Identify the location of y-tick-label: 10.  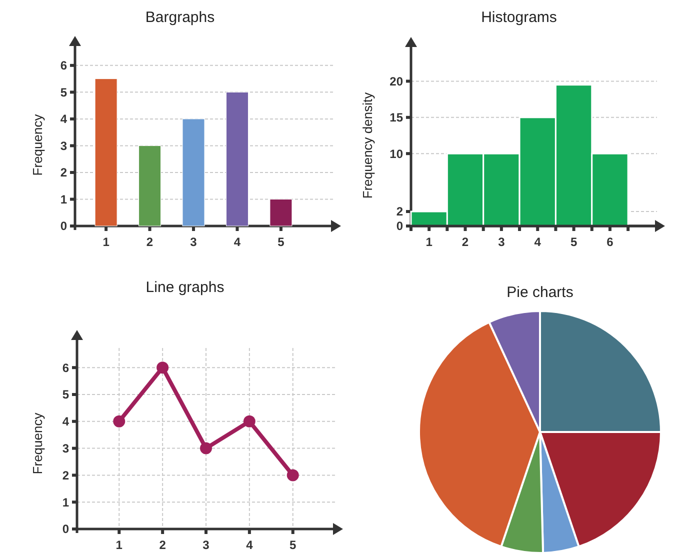
(397, 153).